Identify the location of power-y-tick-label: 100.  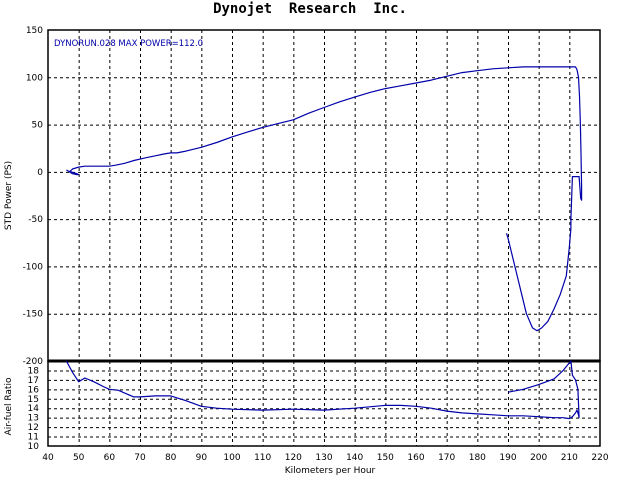
(34, 78).